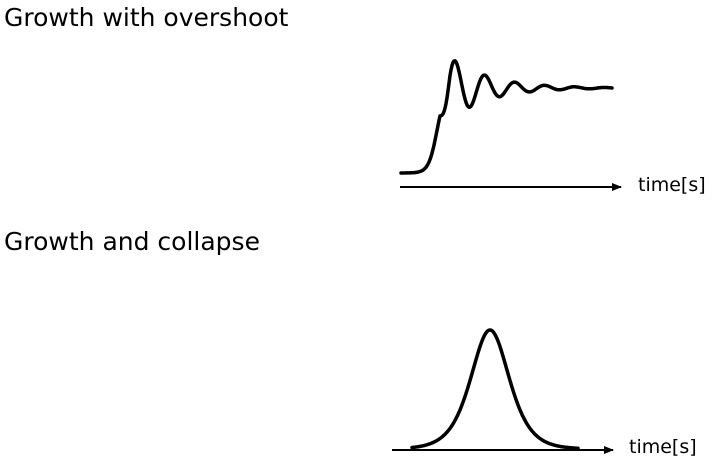 The image size is (718, 467). I want to click on overshoot-panel: time[s], so click(552, 127).